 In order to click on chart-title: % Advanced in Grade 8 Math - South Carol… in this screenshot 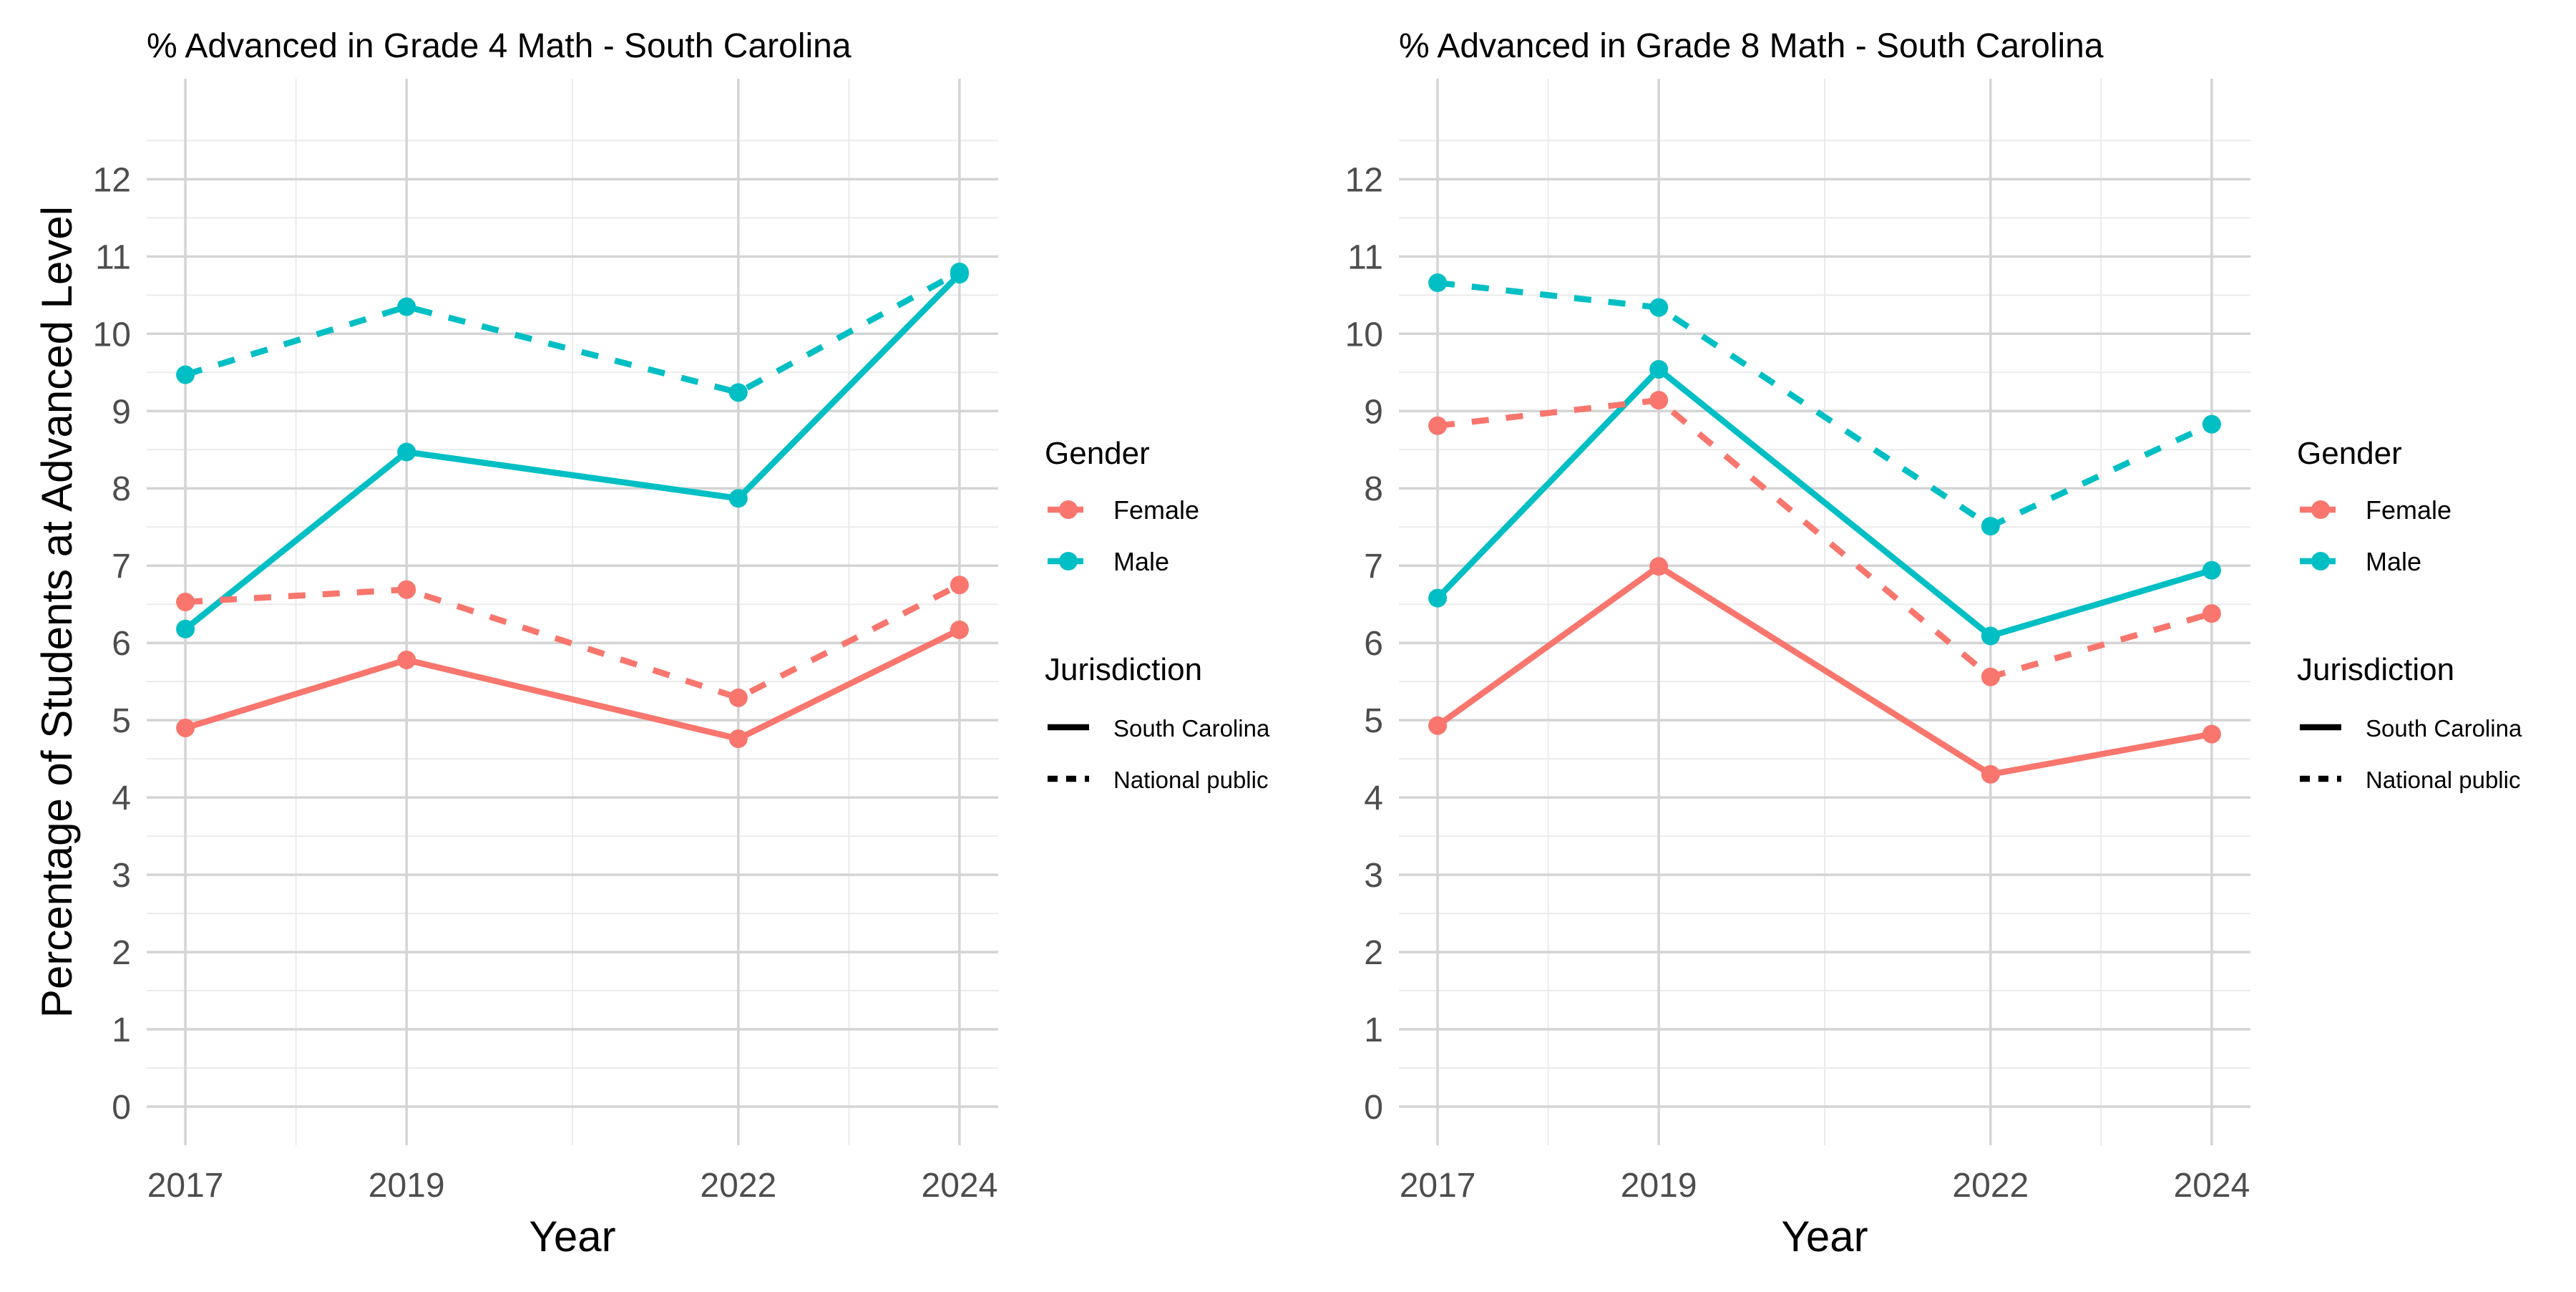, I will do `click(1751, 46)`.